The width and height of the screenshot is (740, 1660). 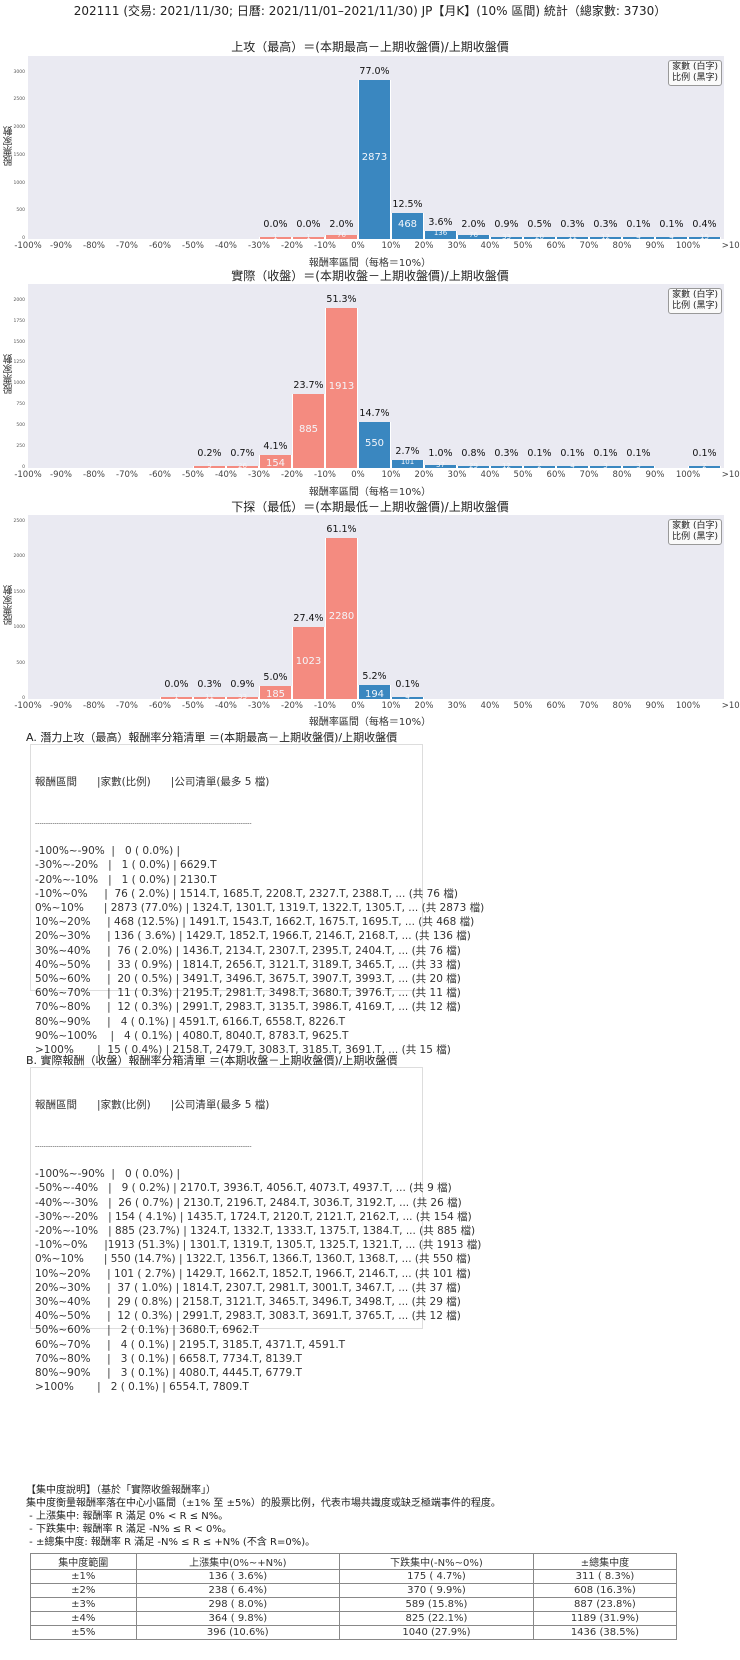 What do you see at coordinates (730, 246) in the screenshot?
I see `x-tick-label: >100%` at bounding box center [730, 246].